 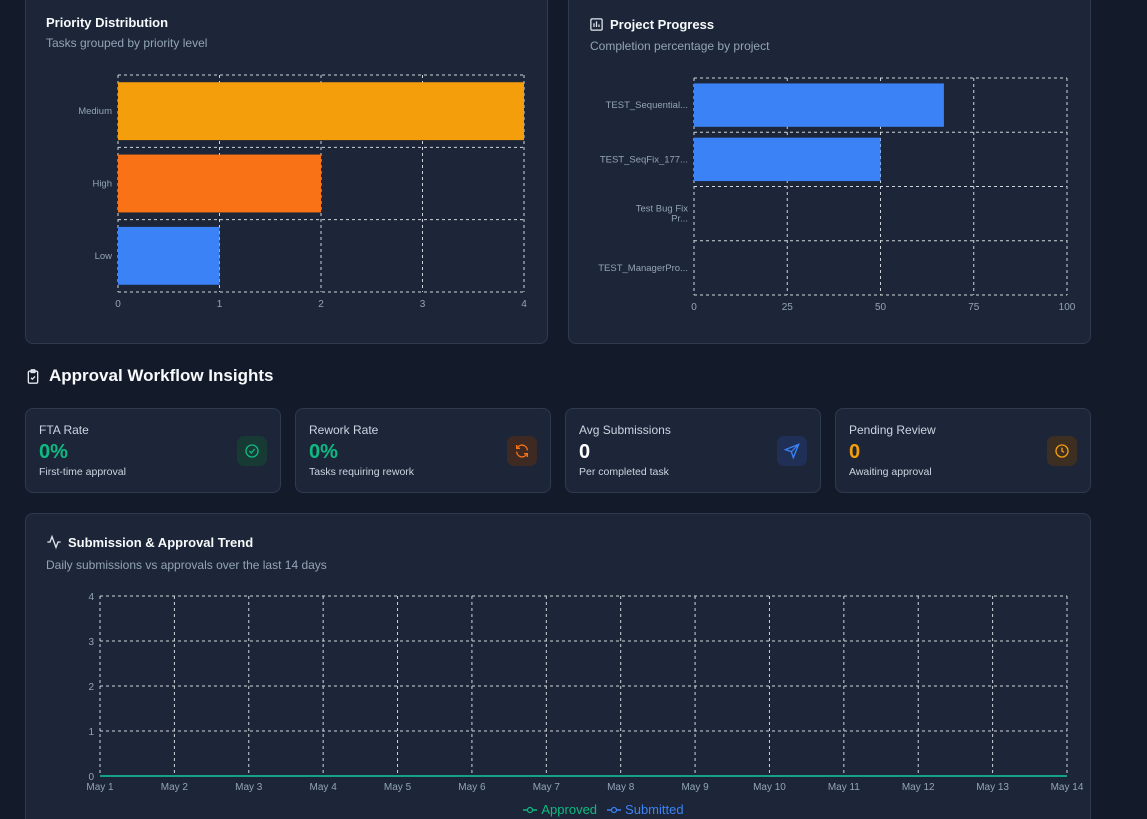 I want to click on project-progress-title-text: Project Progress, so click(x=662, y=24).